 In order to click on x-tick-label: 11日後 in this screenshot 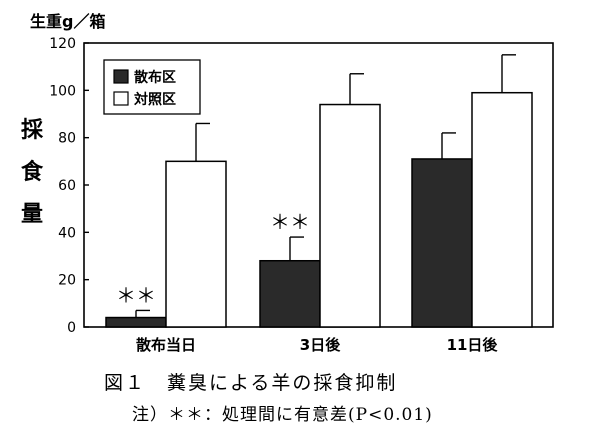, I will do `click(473, 345)`.